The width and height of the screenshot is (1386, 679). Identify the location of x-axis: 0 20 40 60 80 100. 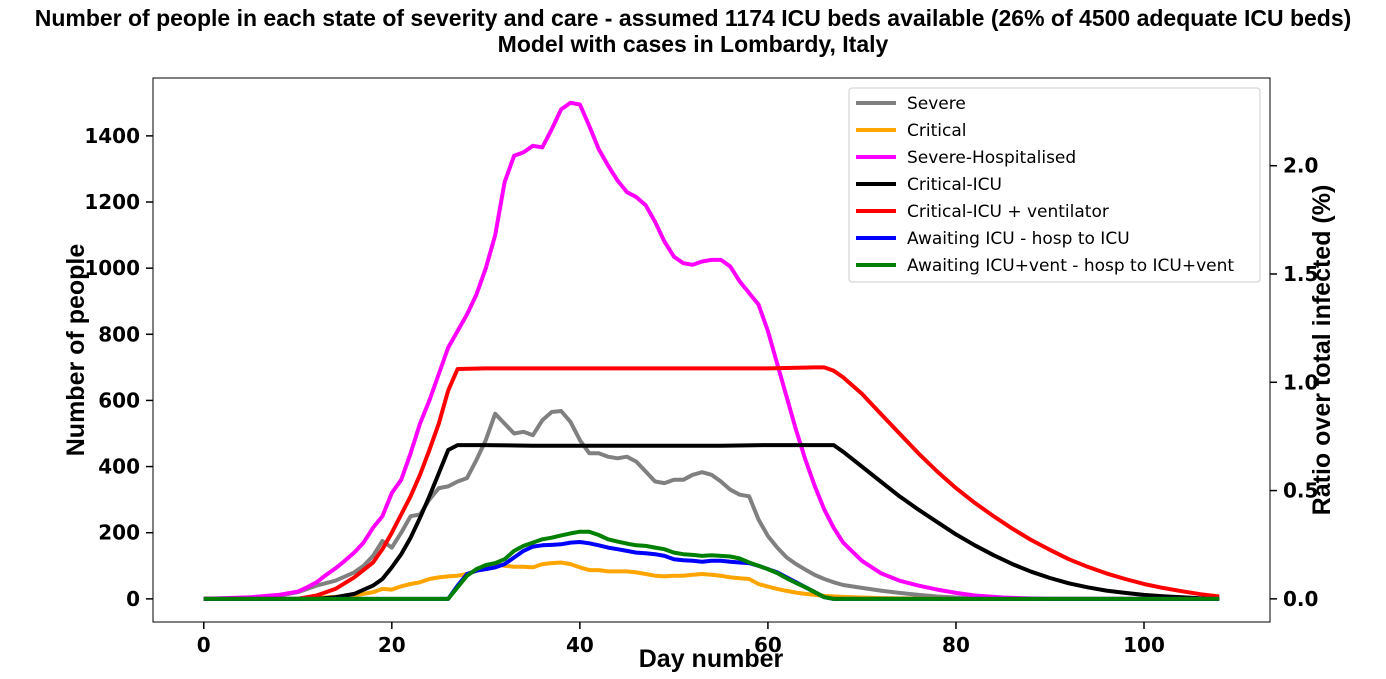
(681, 639).